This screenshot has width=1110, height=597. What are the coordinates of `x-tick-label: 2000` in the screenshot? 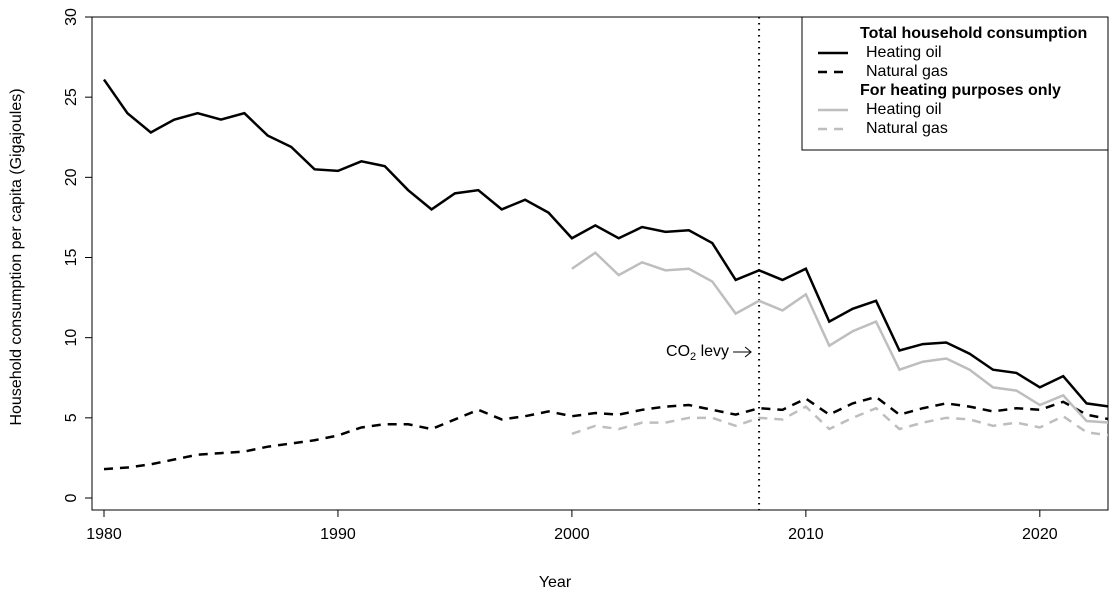 It's located at (572, 534).